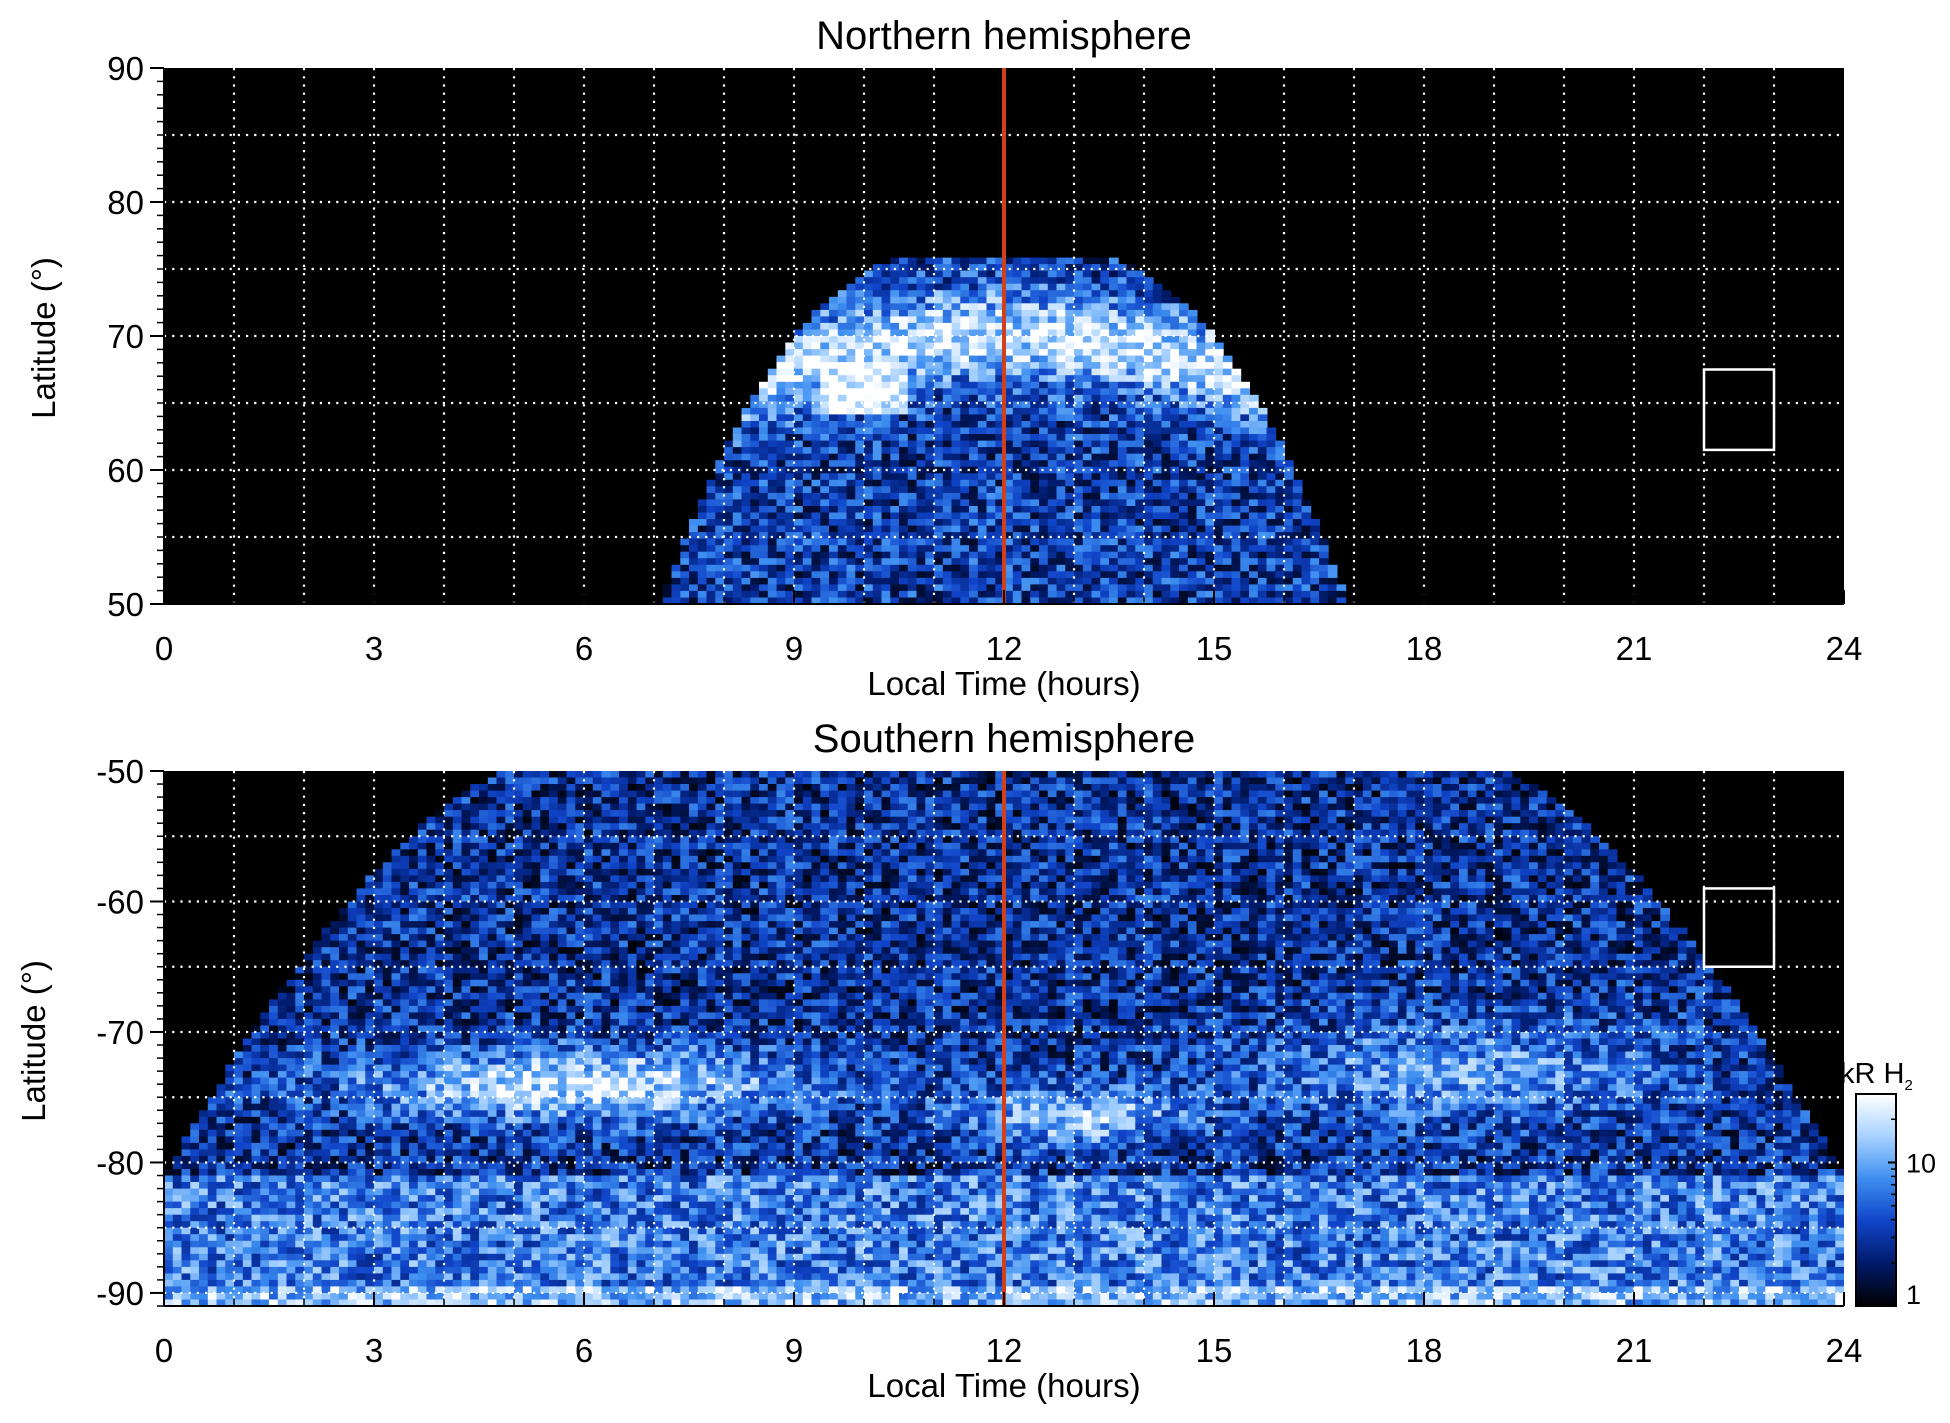 The width and height of the screenshot is (1950, 1423). What do you see at coordinates (1004, 1385) in the screenshot?
I see `south-x-axis-label: Local Time (hours)` at bounding box center [1004, 1385].